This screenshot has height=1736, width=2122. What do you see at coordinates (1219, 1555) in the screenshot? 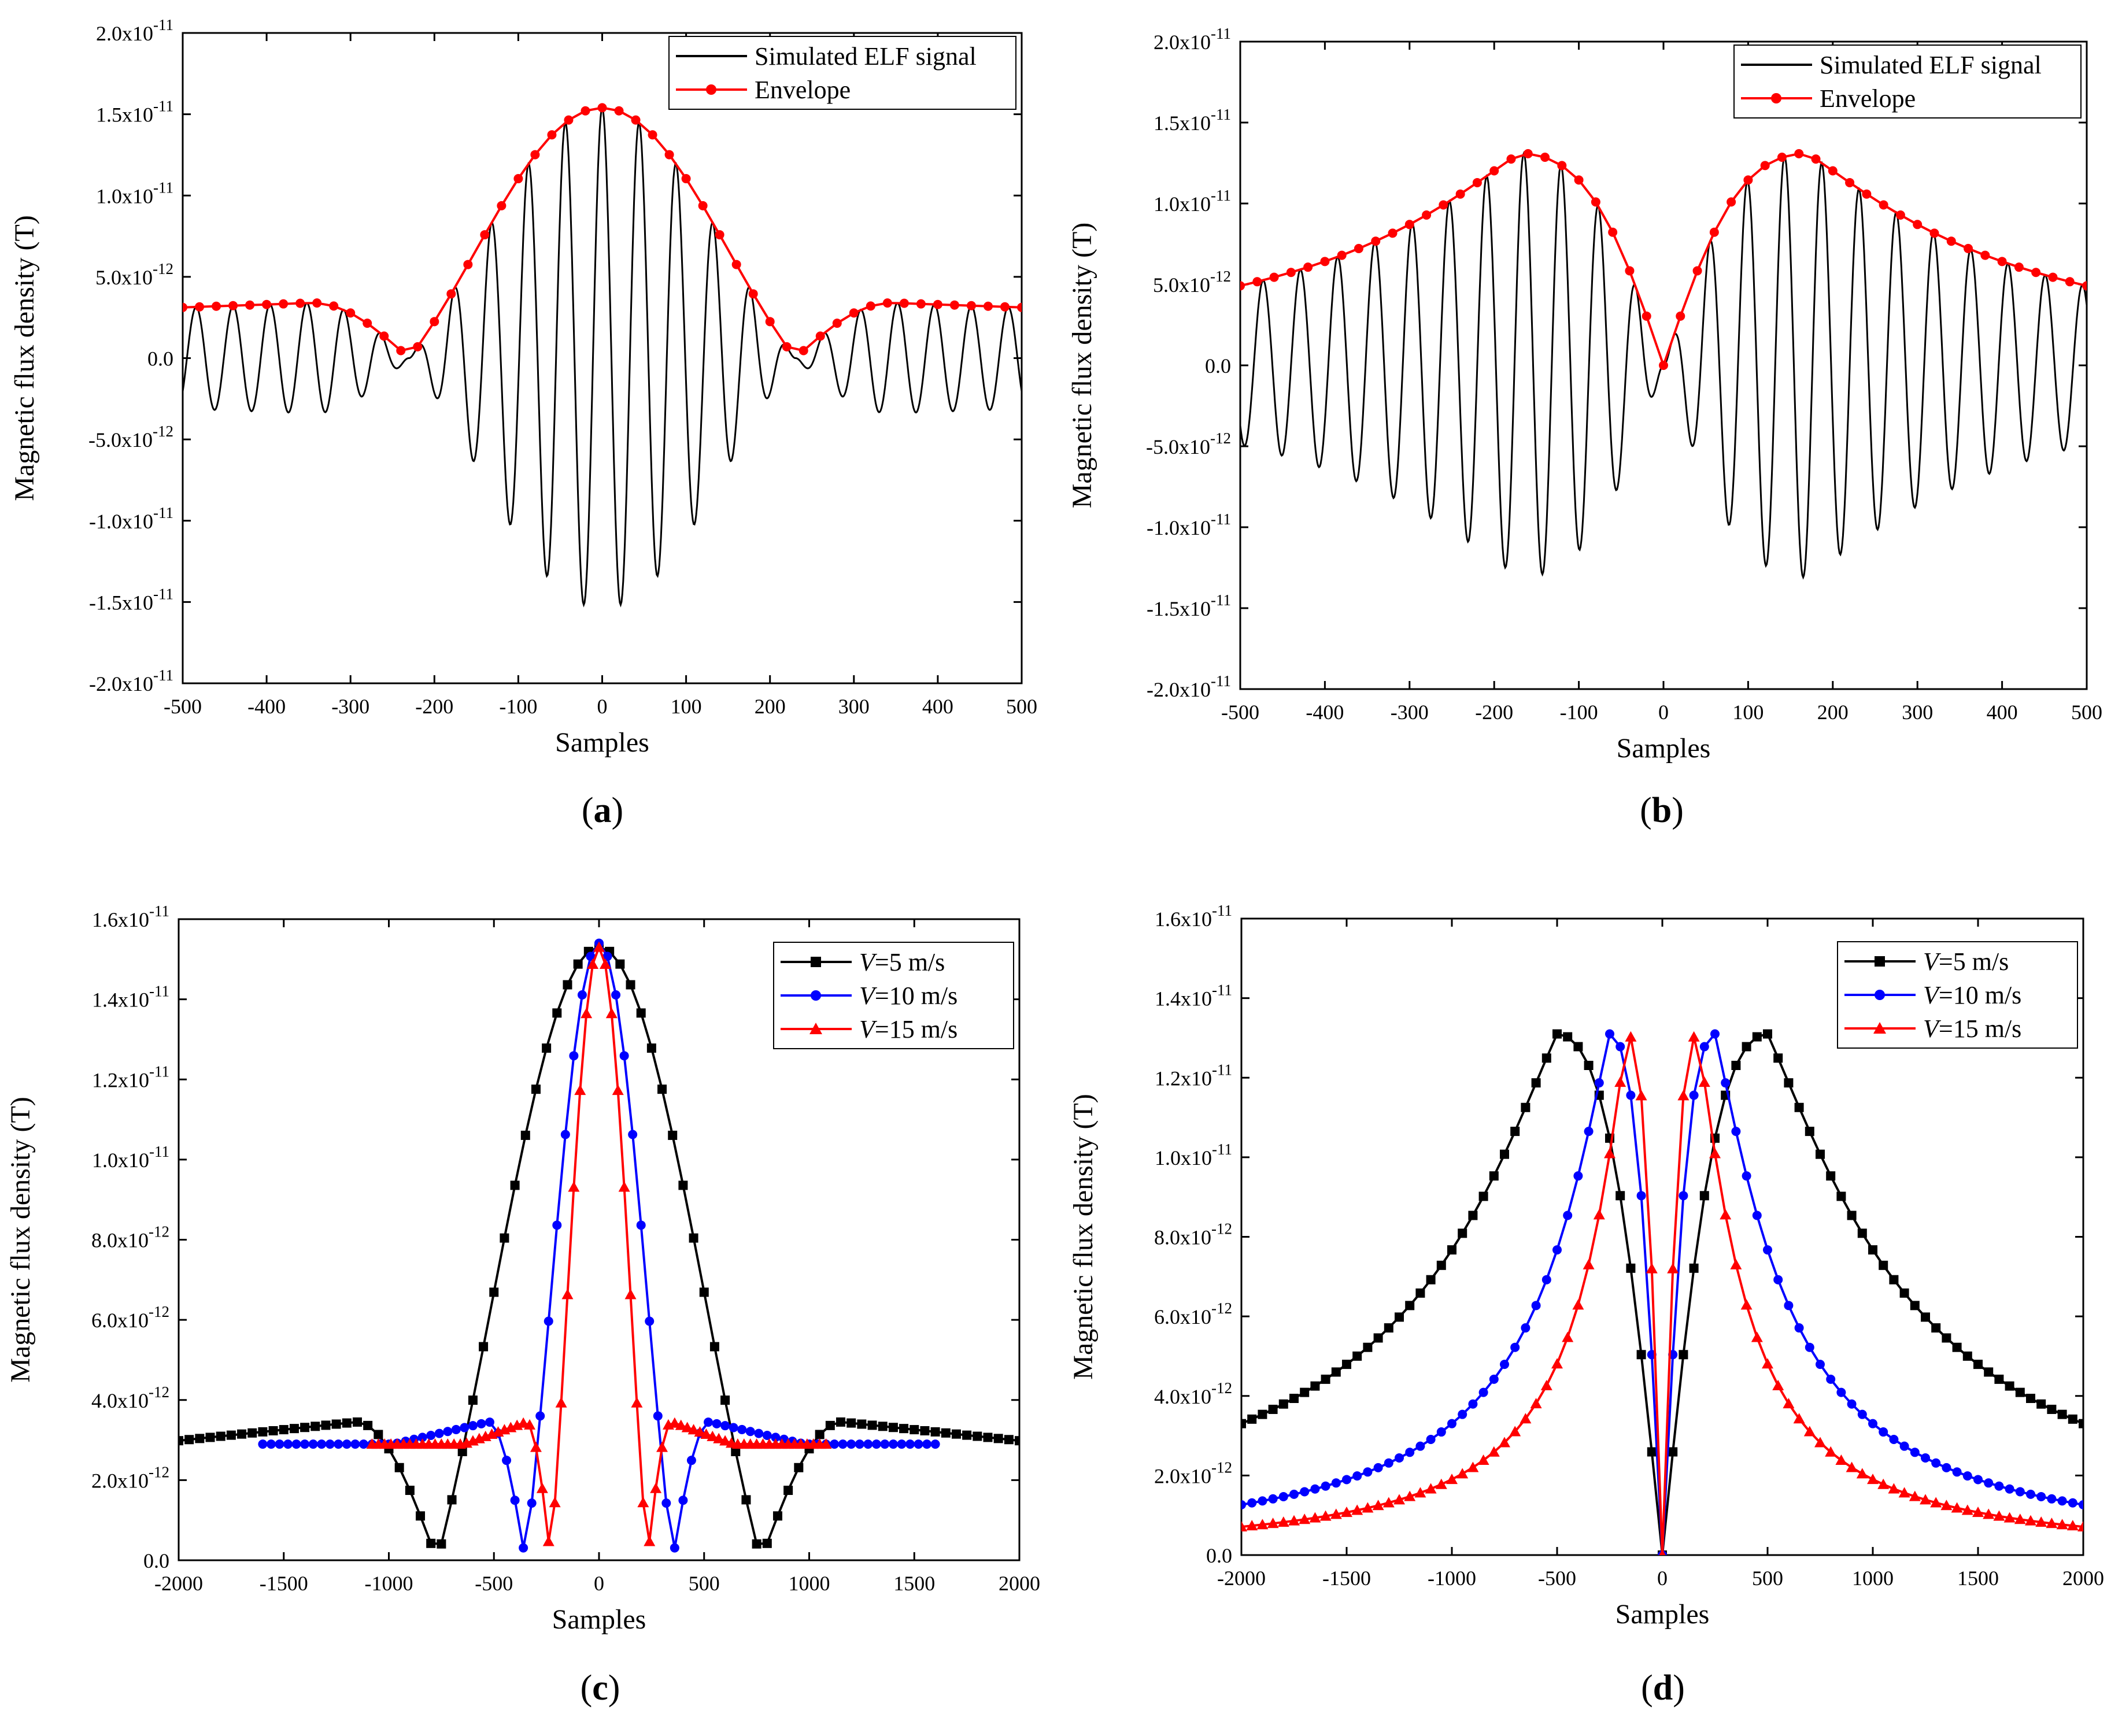
I see `y-tick-mantissa: 0.0` at bounding box center [1219, 1555].